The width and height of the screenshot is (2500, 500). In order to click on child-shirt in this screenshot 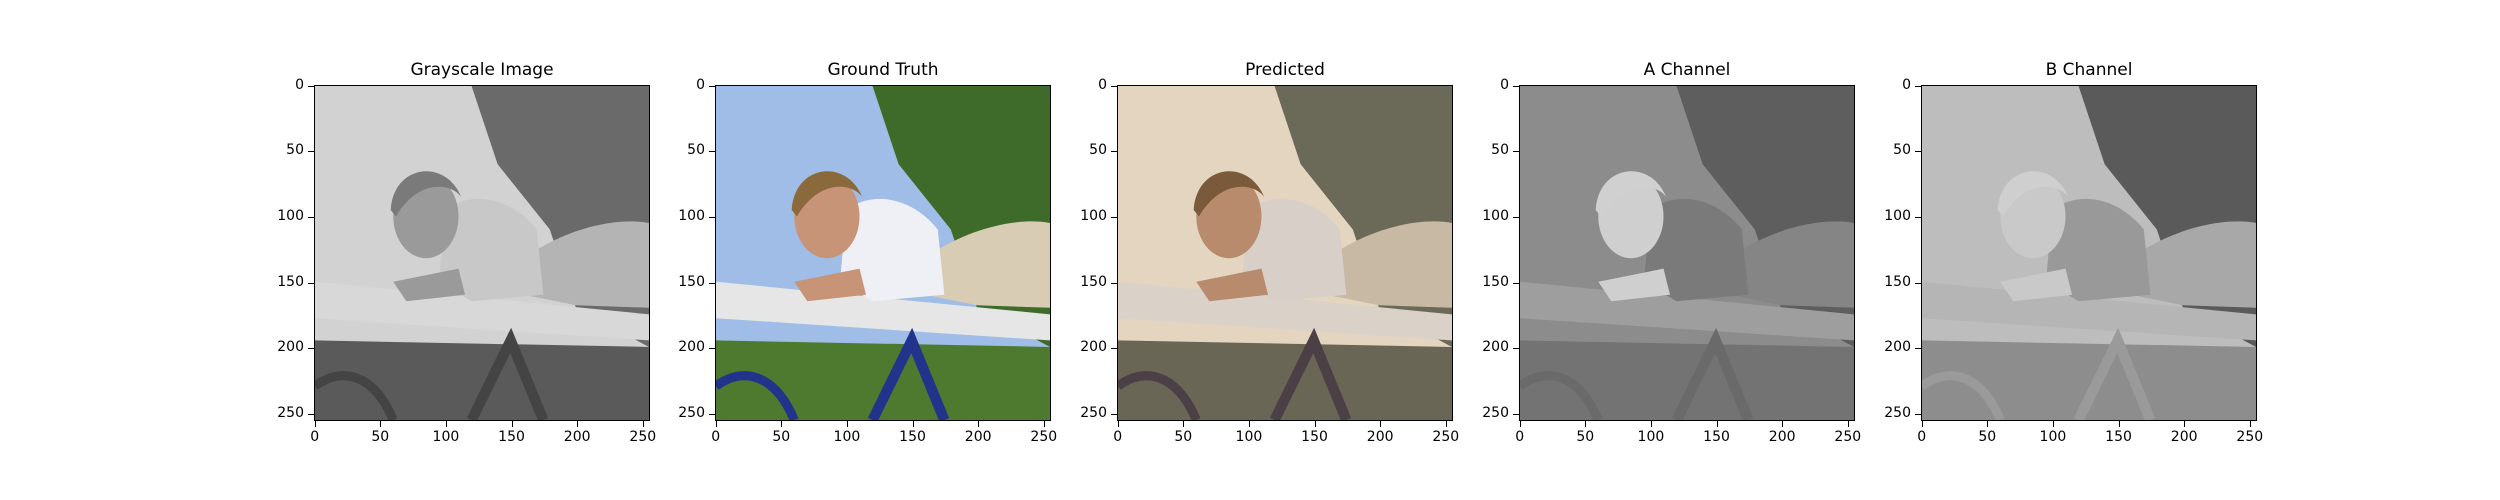, I will do `click(491, 250)`.